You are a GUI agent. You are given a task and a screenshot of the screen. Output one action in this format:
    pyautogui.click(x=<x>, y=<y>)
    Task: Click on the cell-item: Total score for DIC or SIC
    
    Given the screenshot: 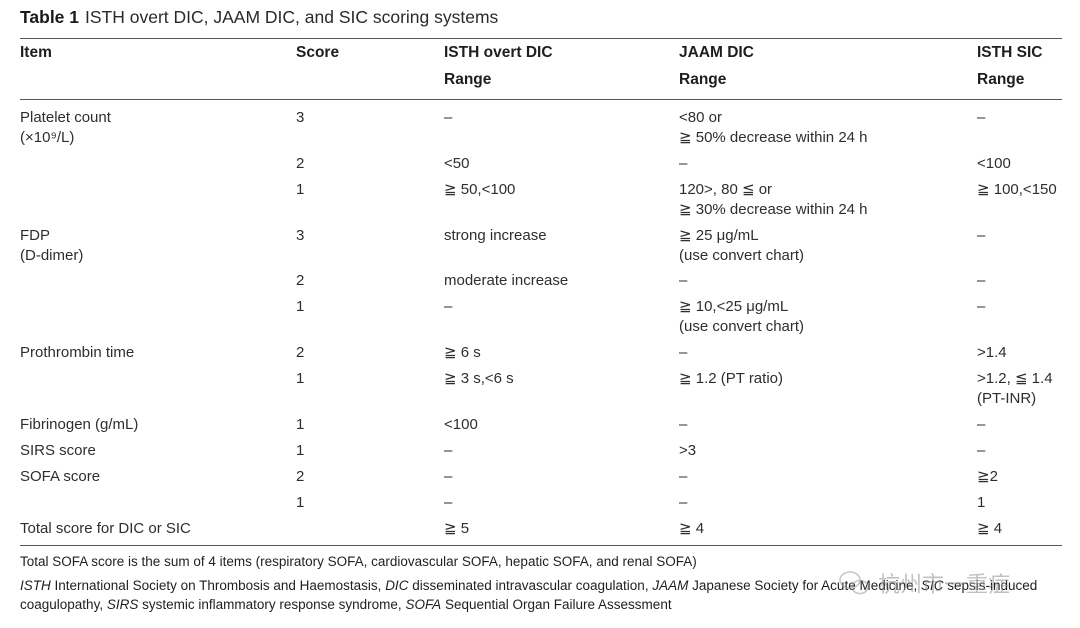 What is the action you would take?
    pyautogui.click(x=105, y=528)
    